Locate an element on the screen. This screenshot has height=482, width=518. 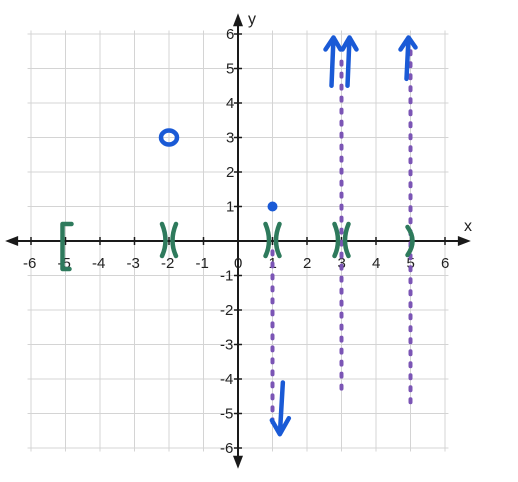
x-axis-arrow-left is located at coordinates (12, 241).